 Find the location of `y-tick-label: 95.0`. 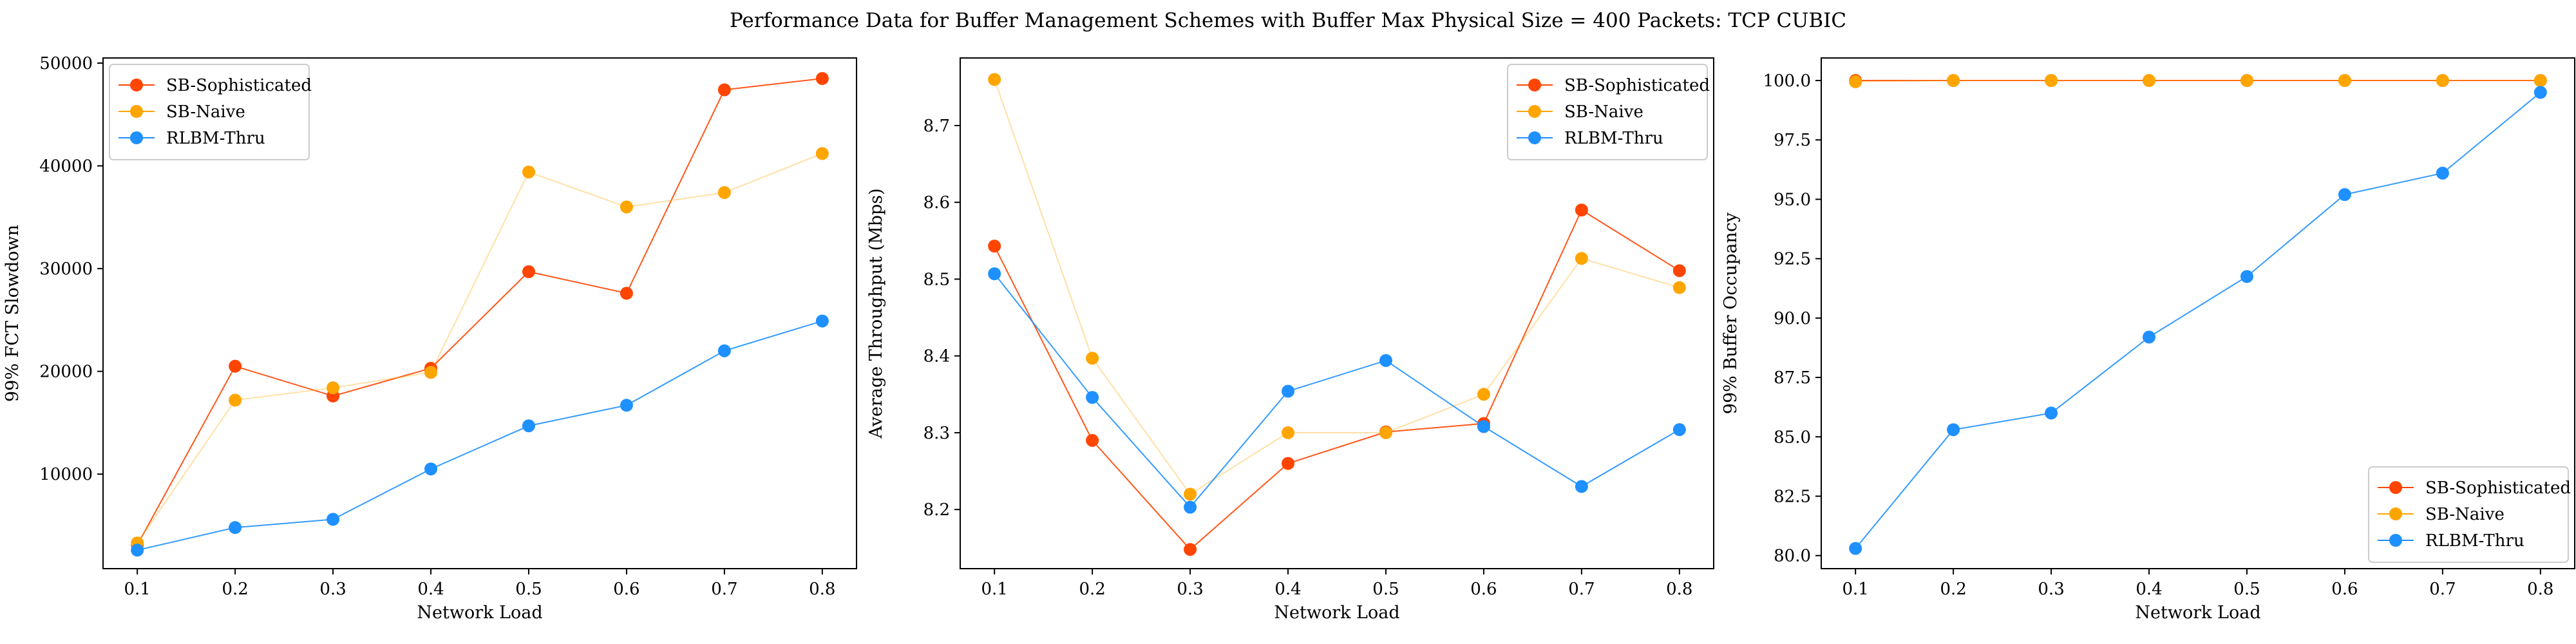

y-tick-label: 95.0 is located at coordinates (1793, 199).